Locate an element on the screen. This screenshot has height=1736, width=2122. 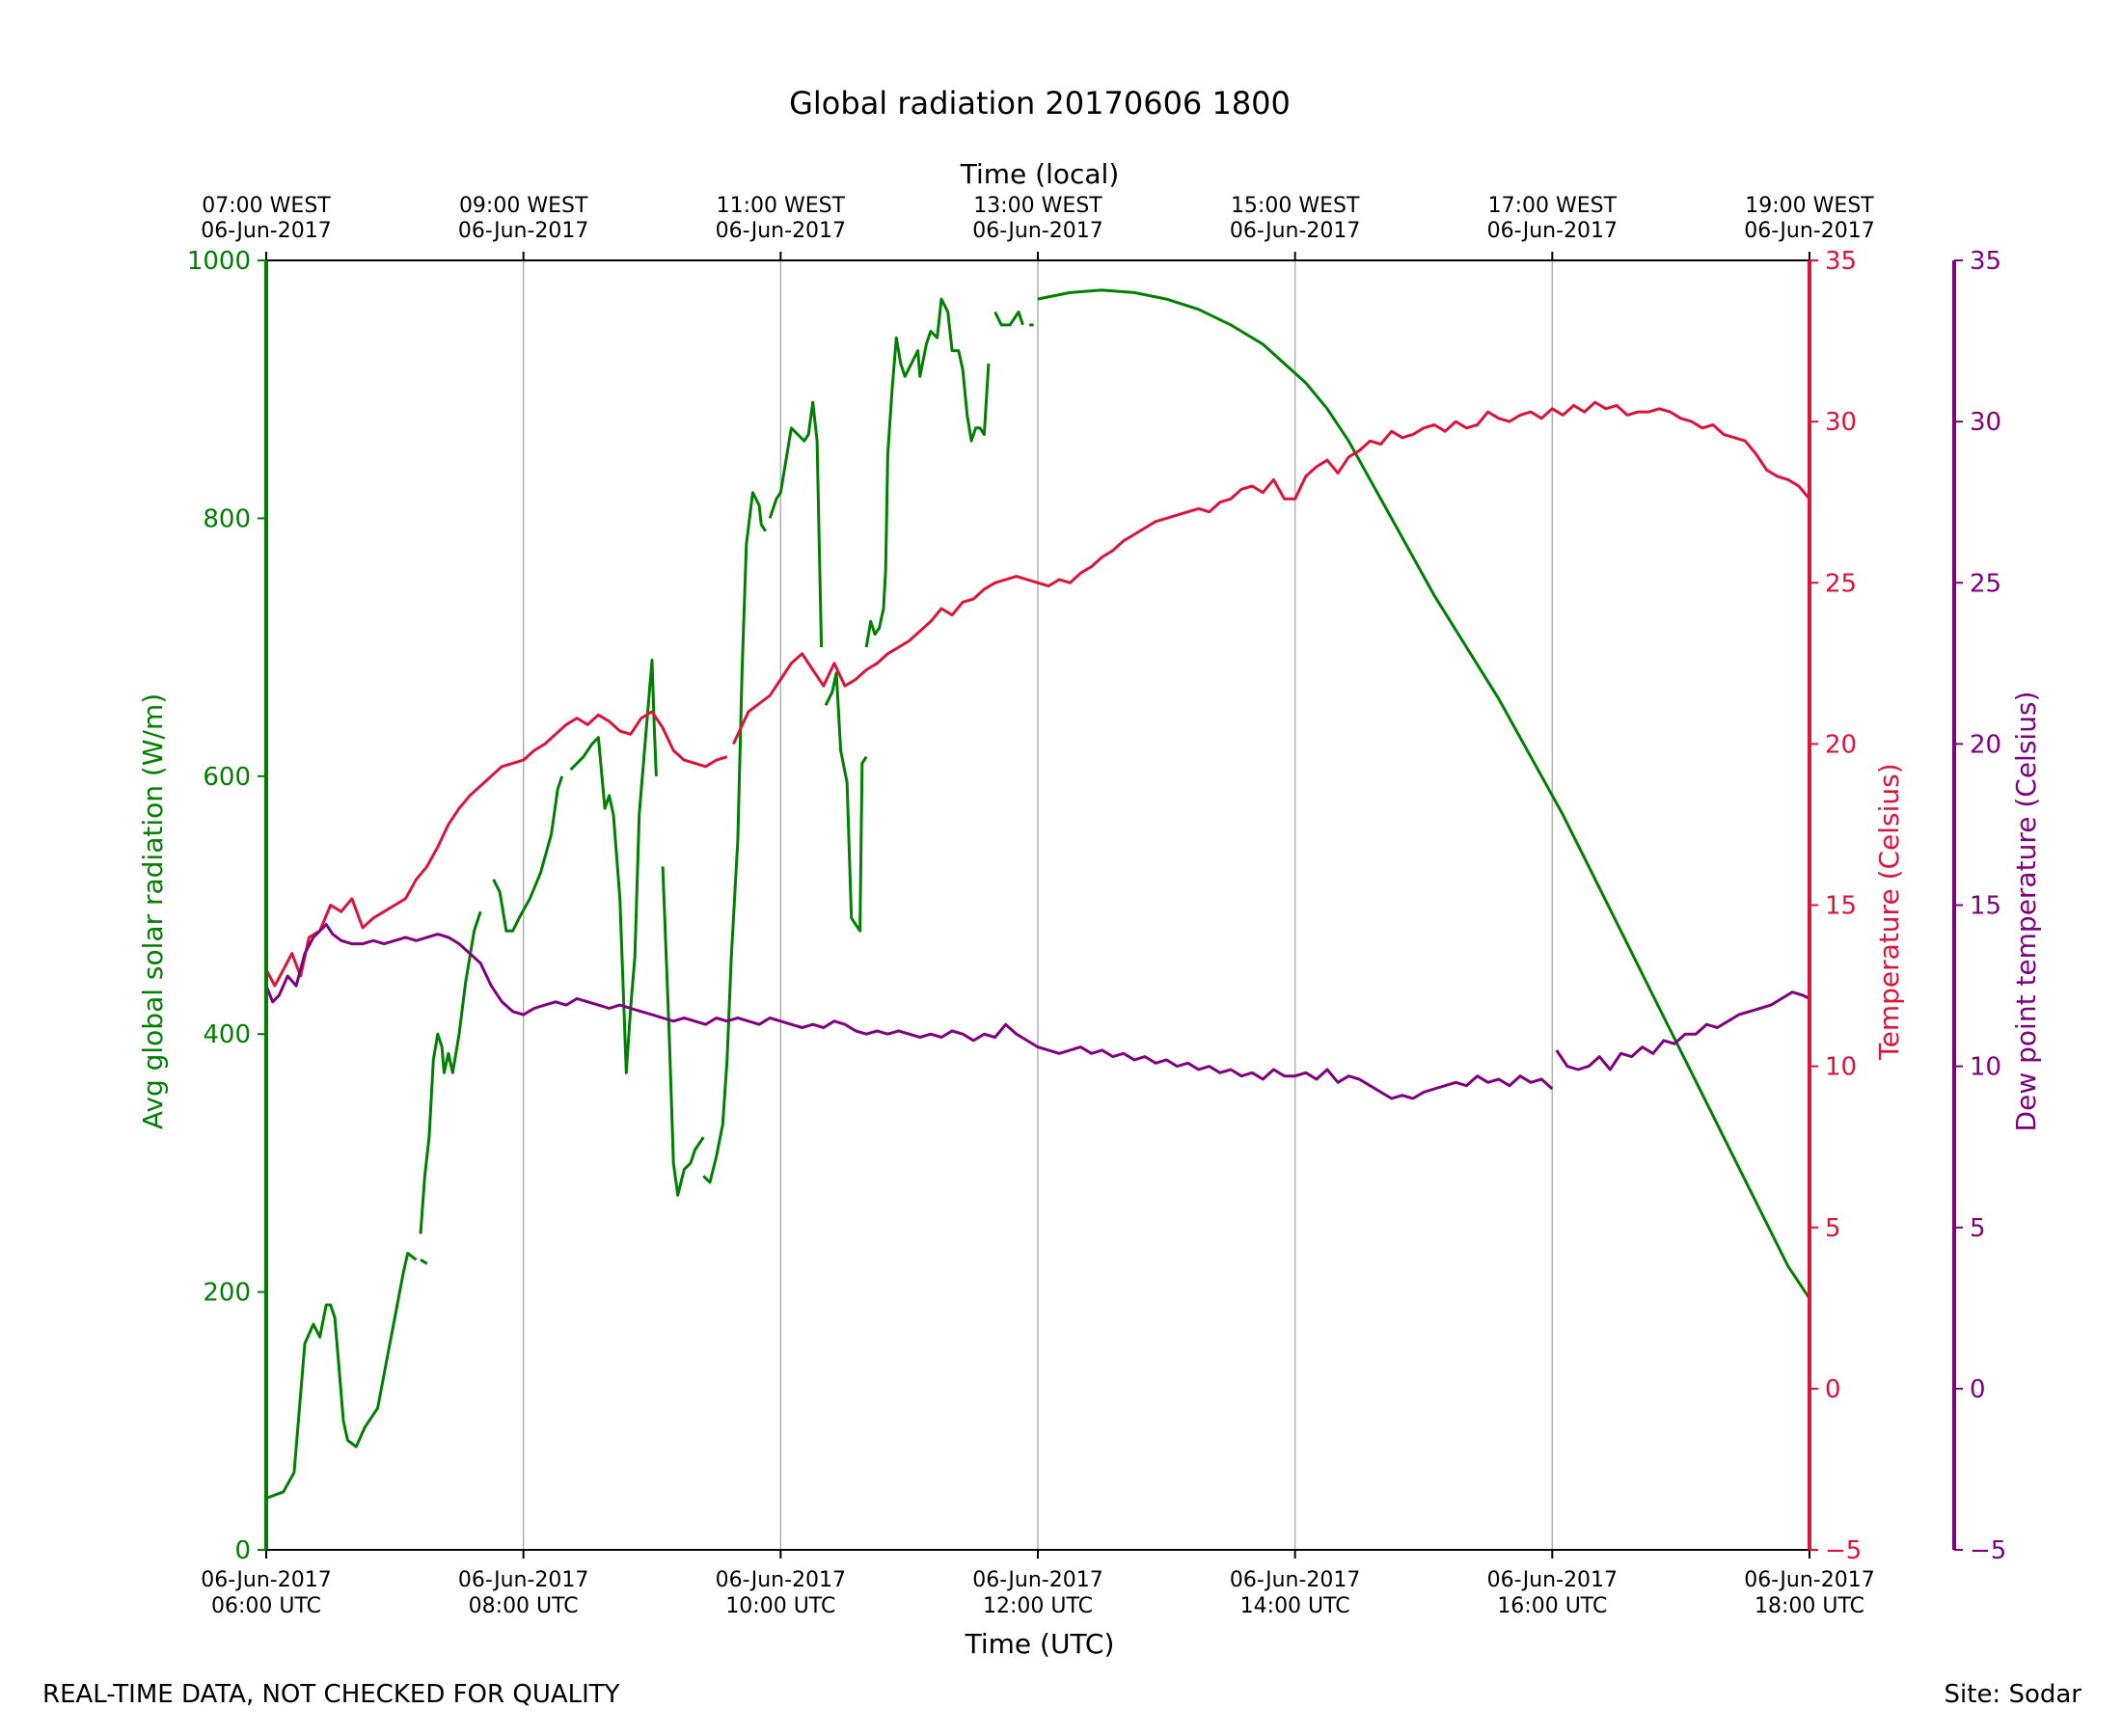
y2-tick-label: 35 is located at coordinates (1841, 261).